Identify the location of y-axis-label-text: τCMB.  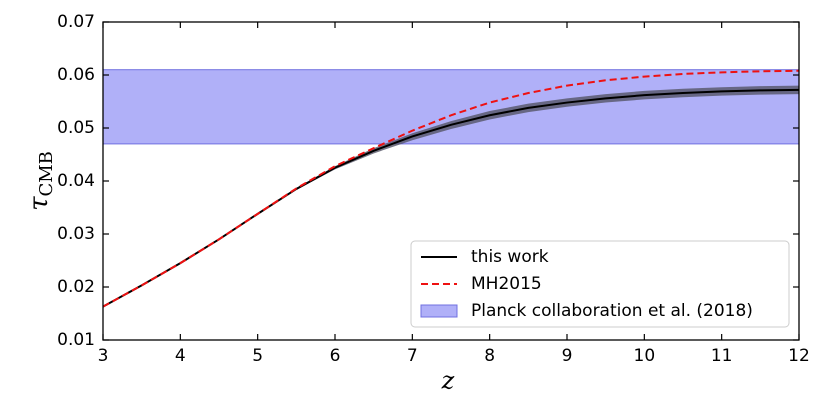
(40, 181).